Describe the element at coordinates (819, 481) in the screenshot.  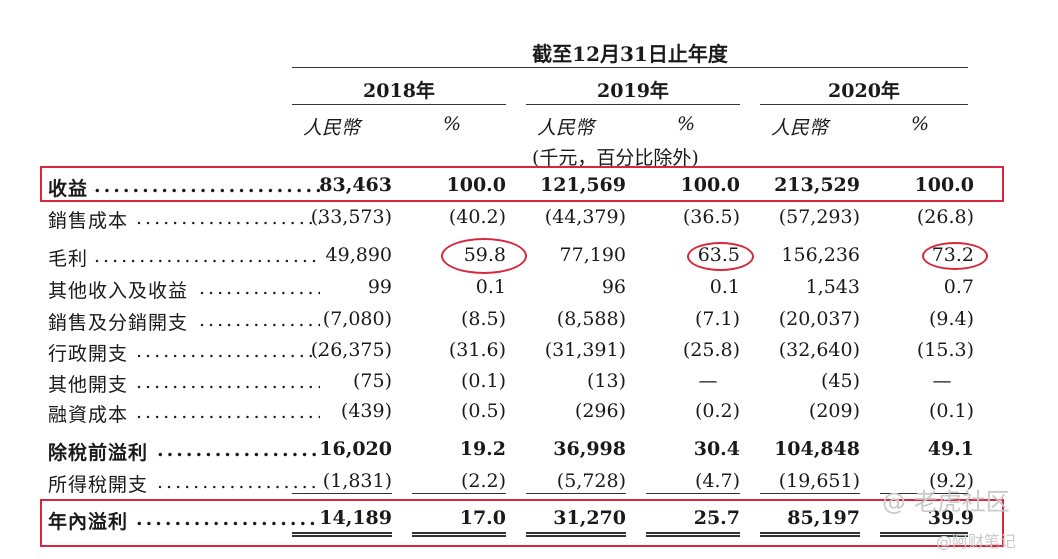
I see `row-value-col4: (19,651)` at that location.